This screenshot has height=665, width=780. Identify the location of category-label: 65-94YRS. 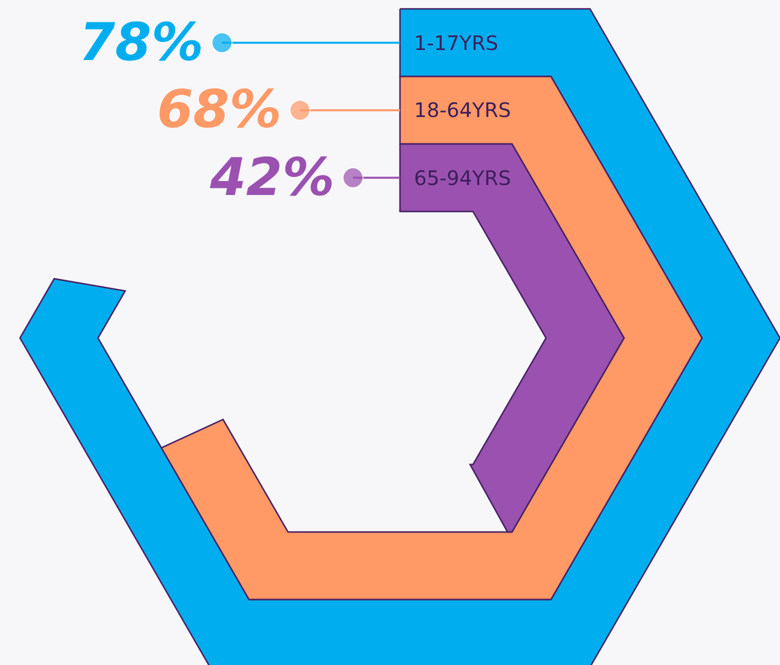
(462, 178).